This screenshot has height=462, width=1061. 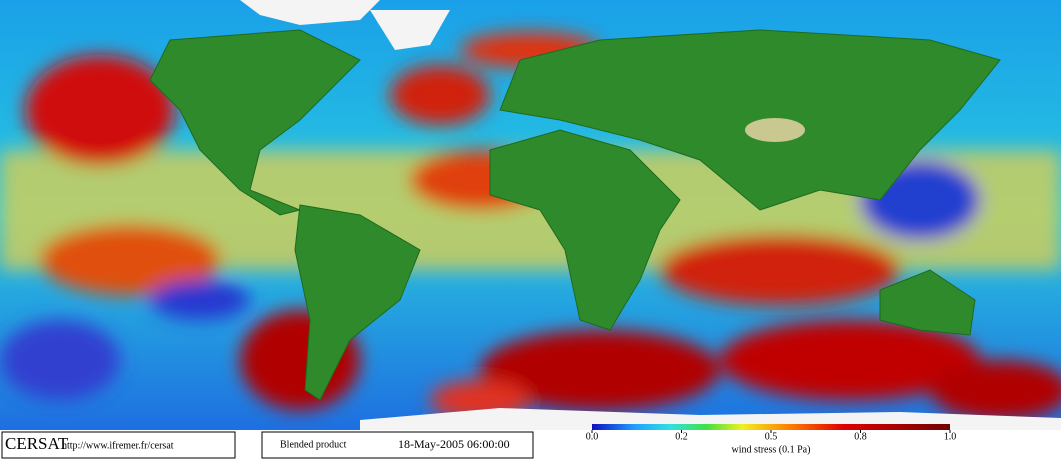 I want to click on product: Blended product, so click(x=313, y=444).